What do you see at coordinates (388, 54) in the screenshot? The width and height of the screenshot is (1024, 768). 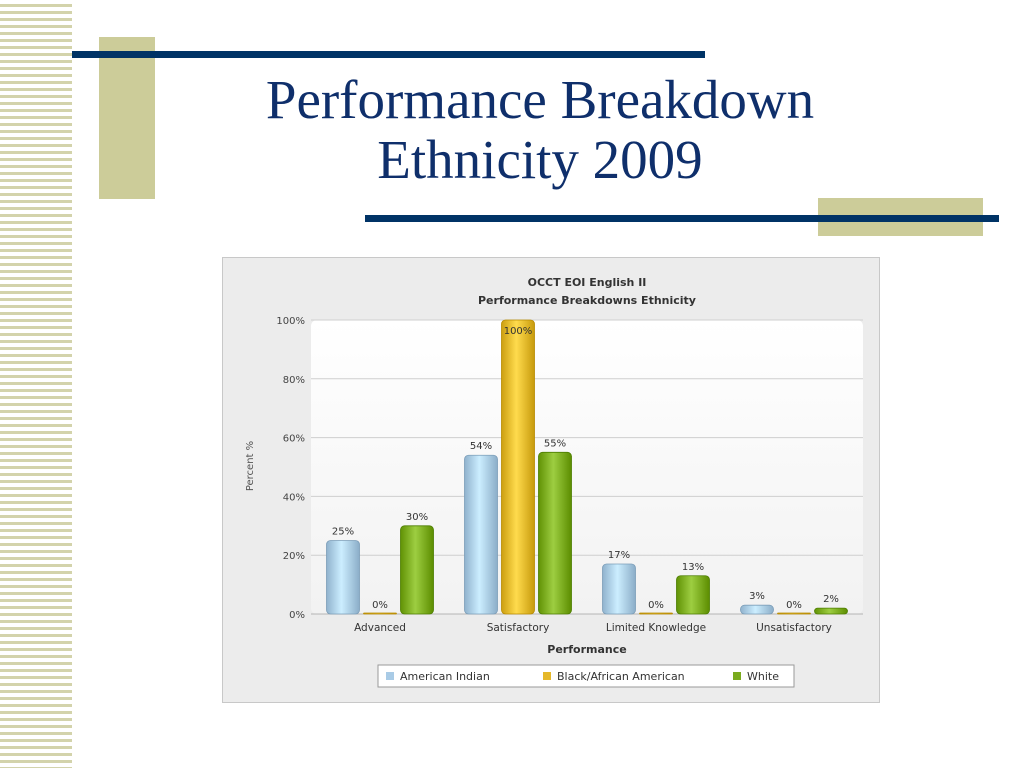 I see `title-rule-top` at bounding box center [388, 54].